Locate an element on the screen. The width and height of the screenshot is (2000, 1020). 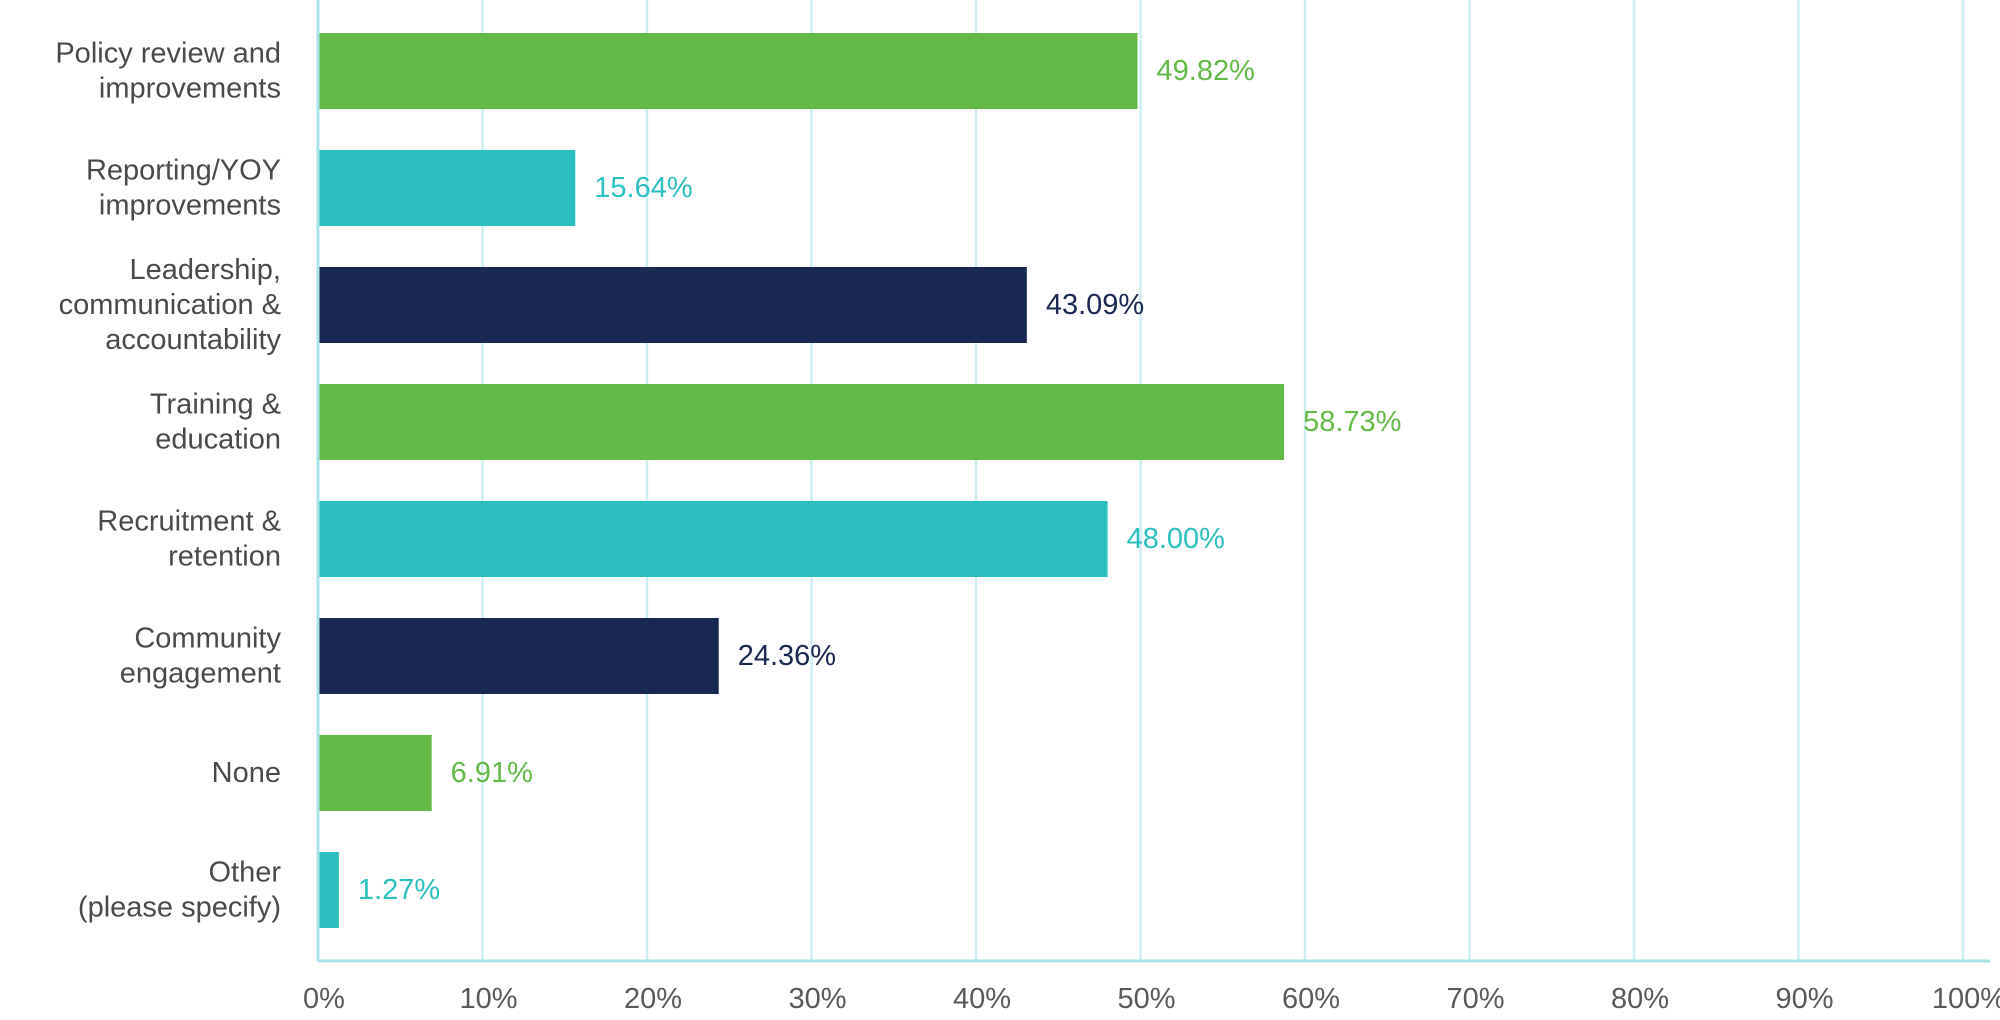
category-label-7: Other (please specify) is located at coordinates (179, 890).